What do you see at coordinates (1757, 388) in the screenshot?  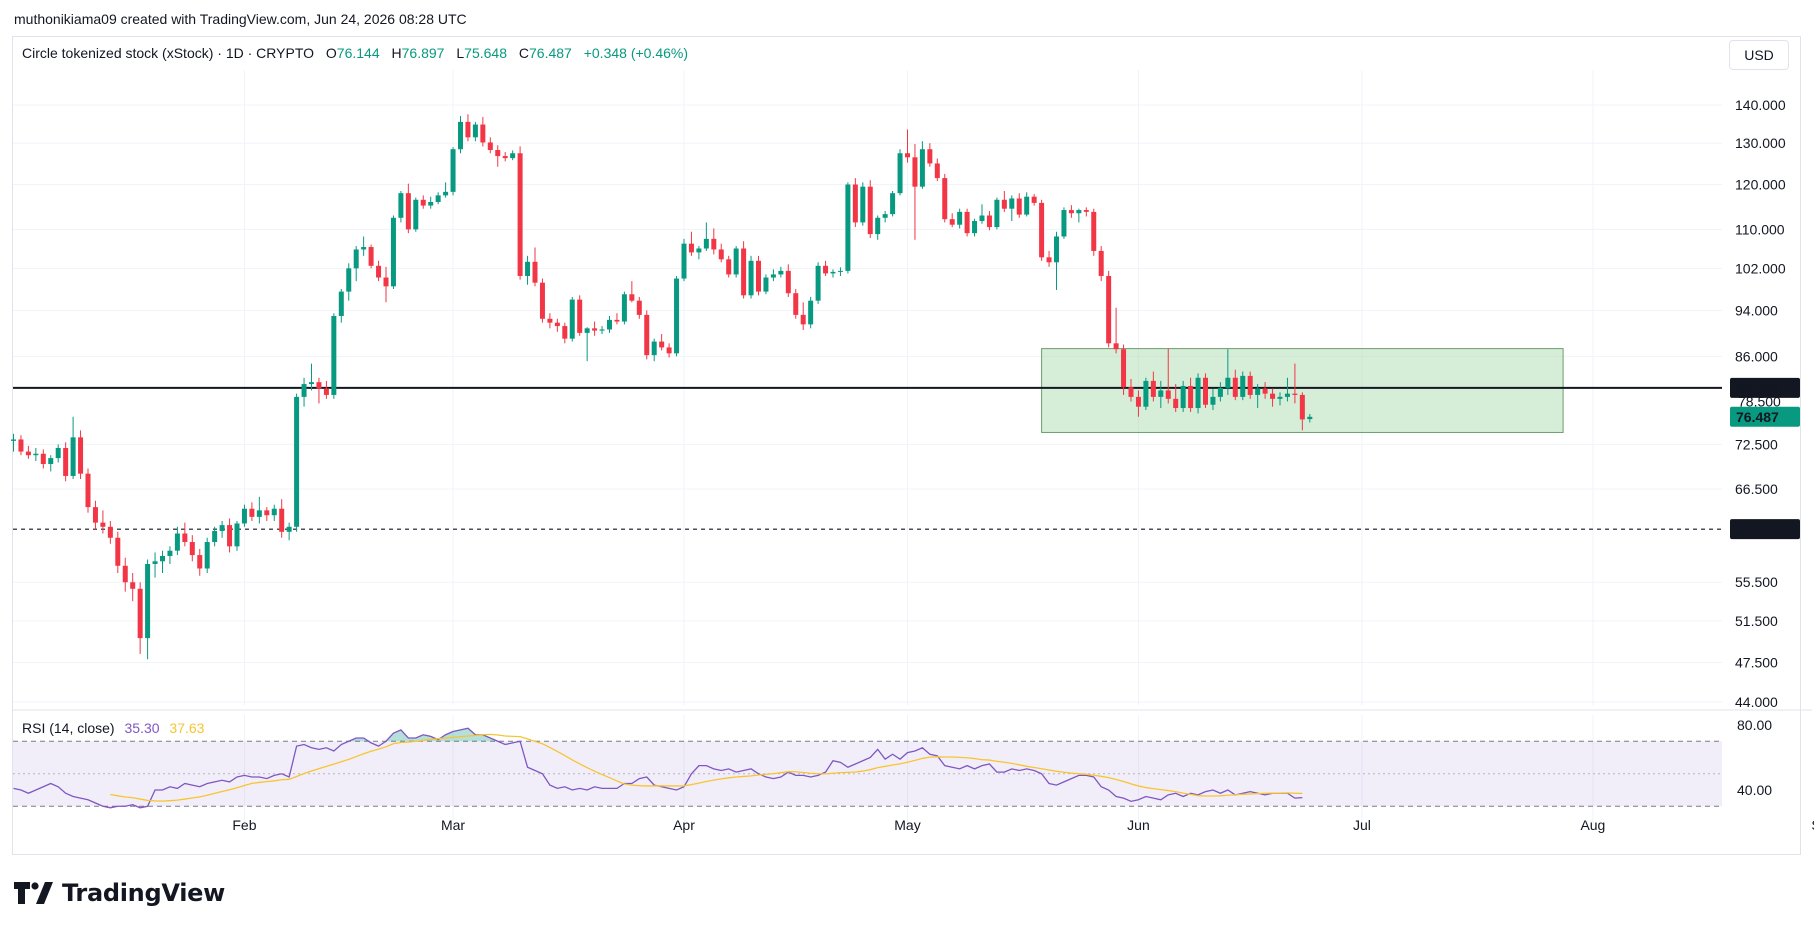 I see `resistance-price-tag-text: 80.898` at bounding box center [1757, 388].